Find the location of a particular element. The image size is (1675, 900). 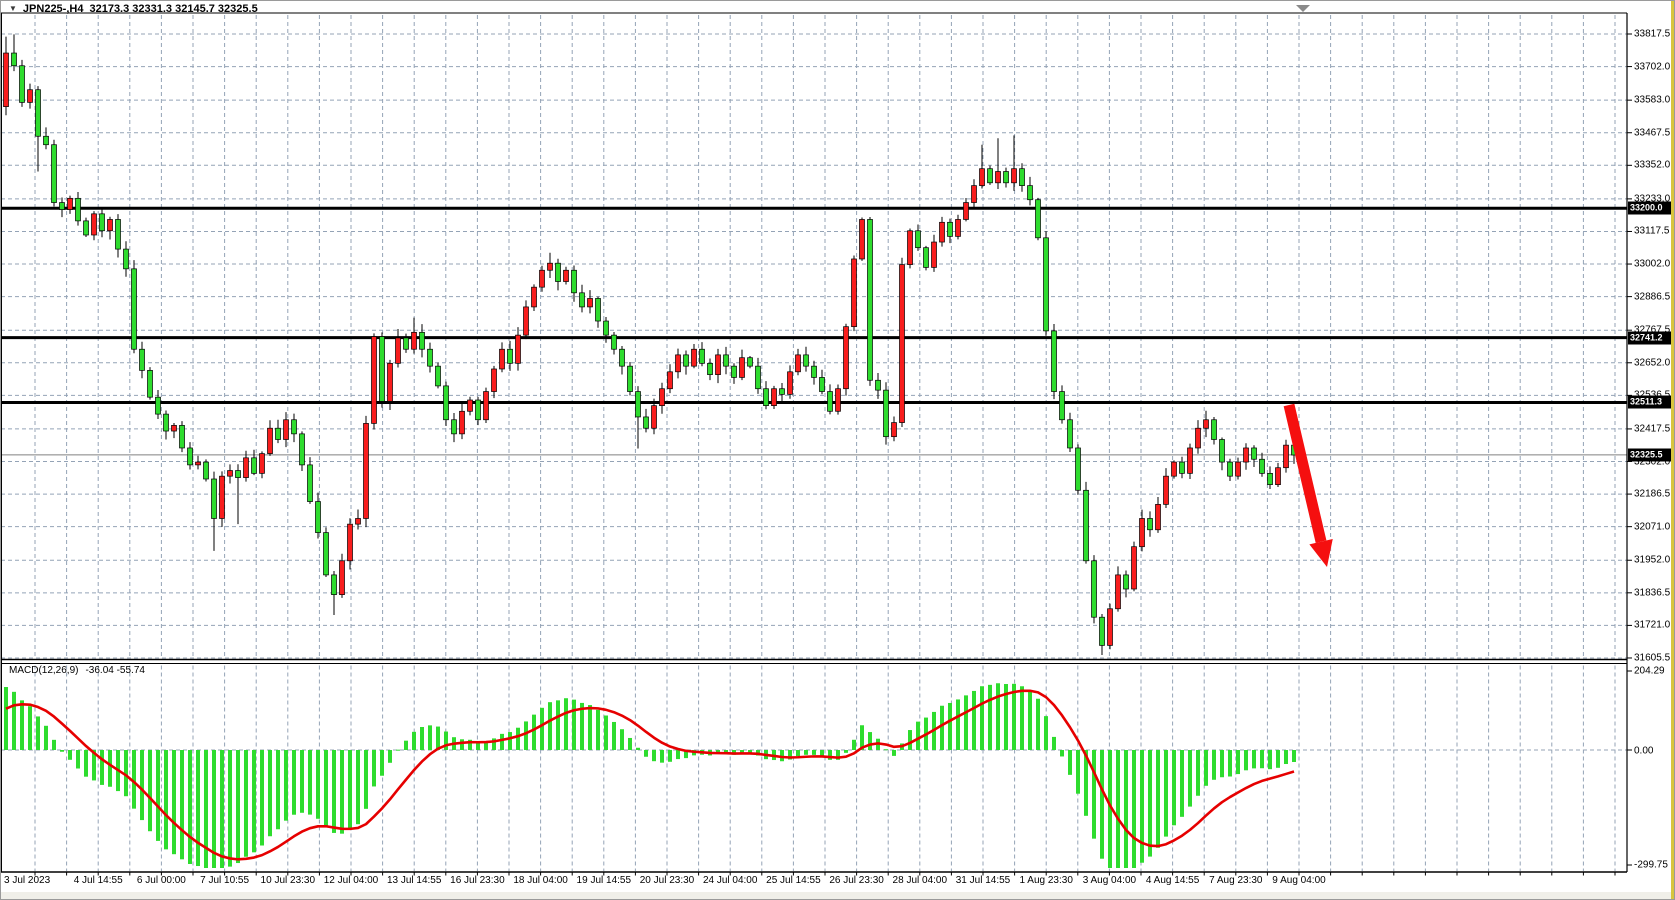

time-axis-label: 4 Jul 14:55 is located at coordinates (98, 880).